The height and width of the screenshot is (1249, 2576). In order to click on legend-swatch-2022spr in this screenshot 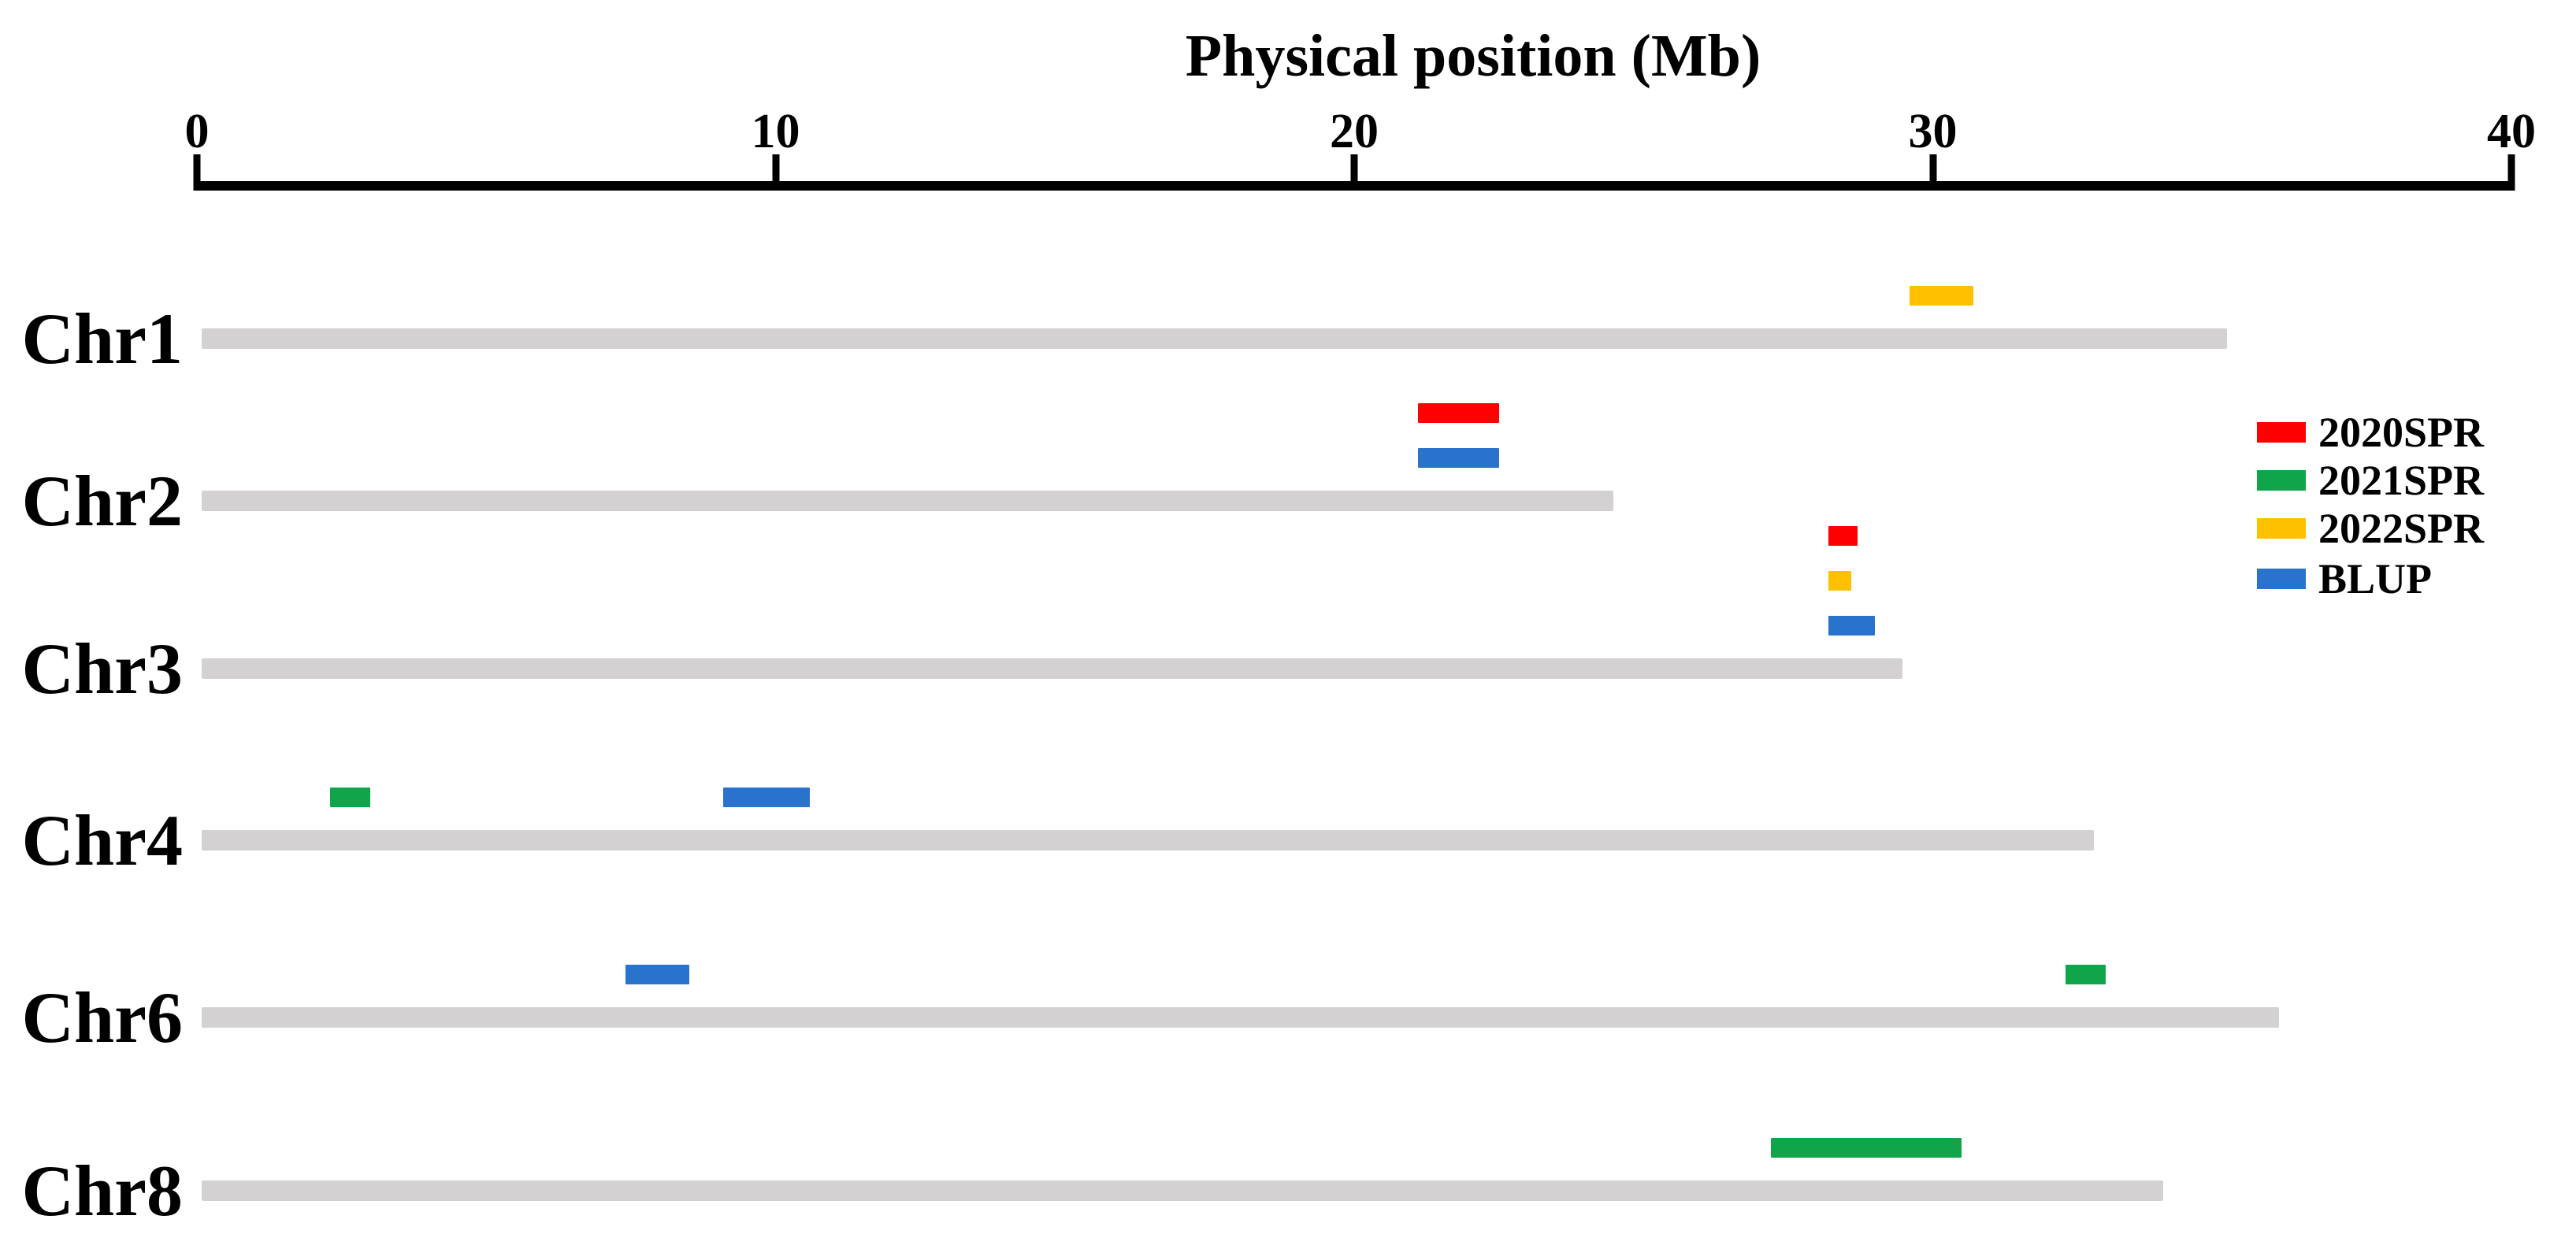, I will do `click(2281, 528)`.